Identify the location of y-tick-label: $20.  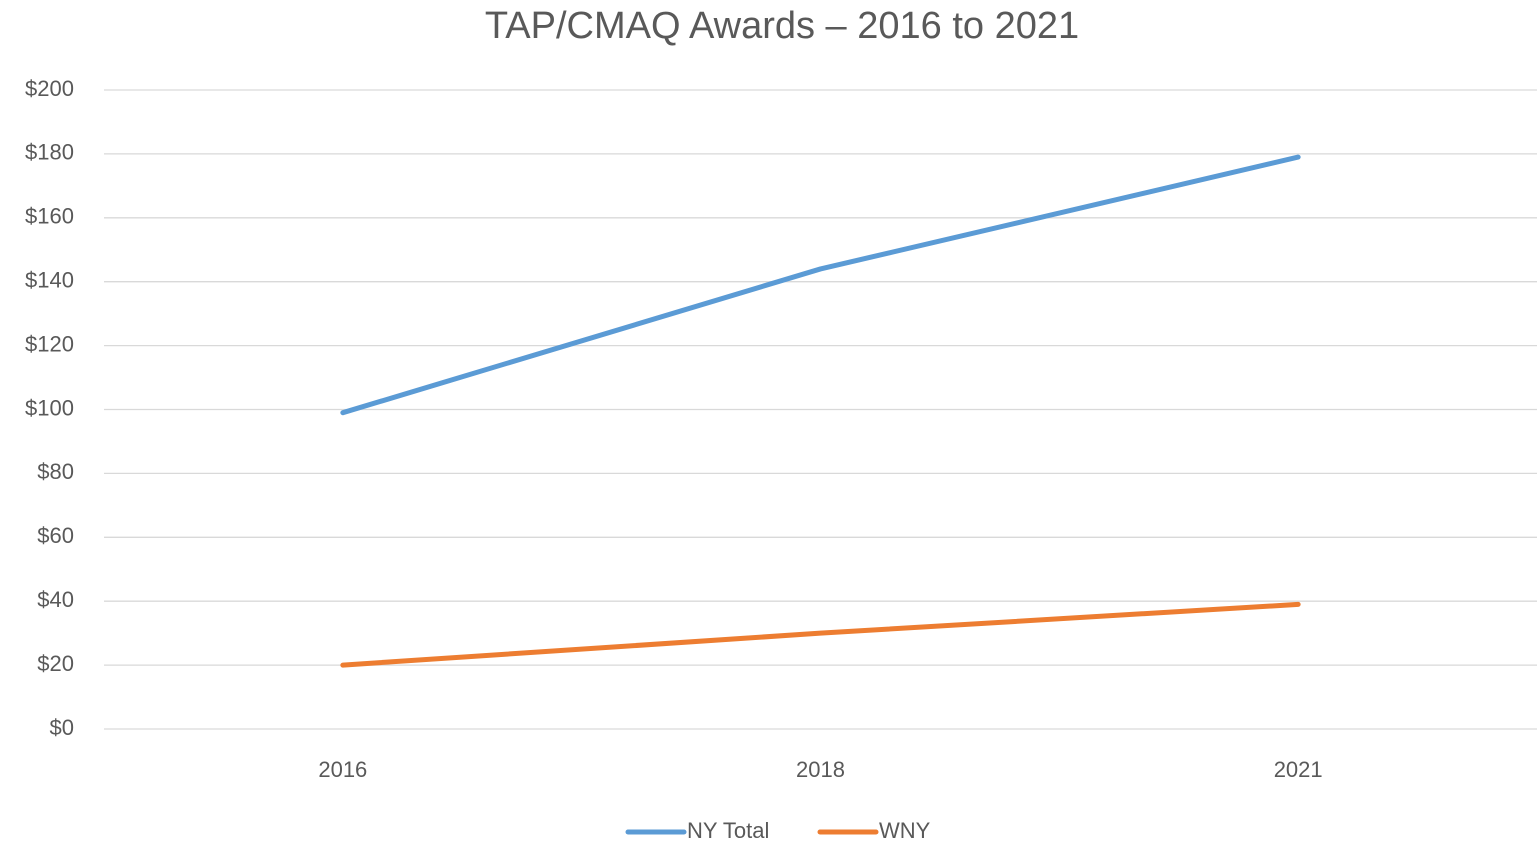
(55, 663).